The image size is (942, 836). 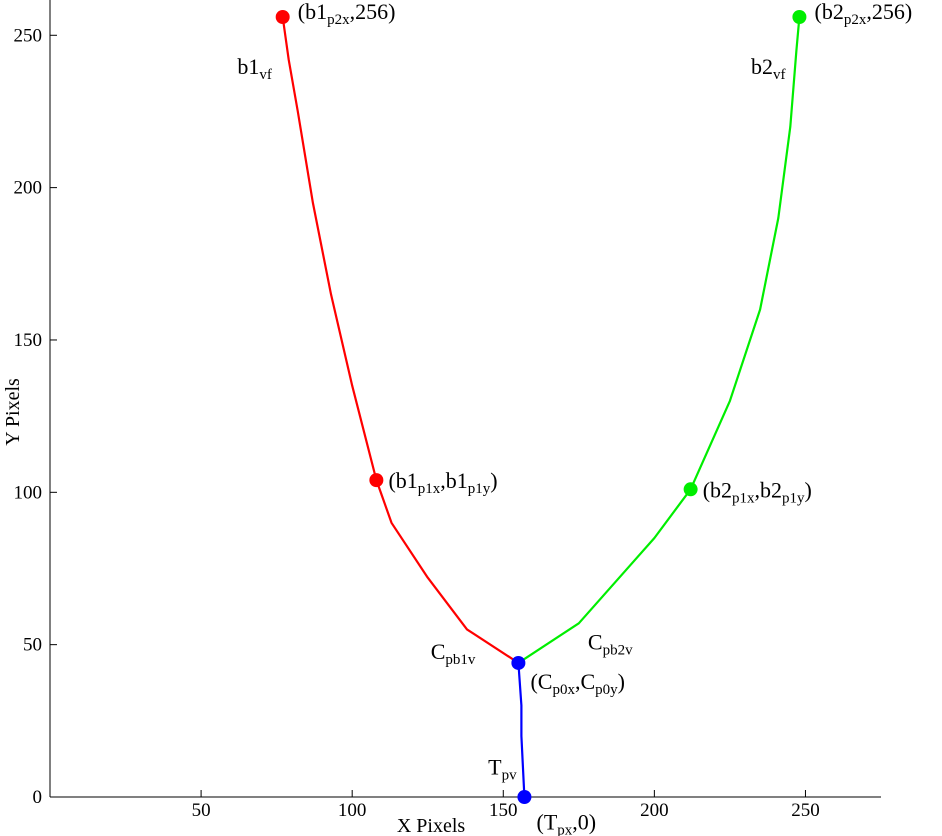 What do you see at coordinates (201, 810) in the screenshot?
I see `x-tick-label: 50` at bounding box center [201, 810].